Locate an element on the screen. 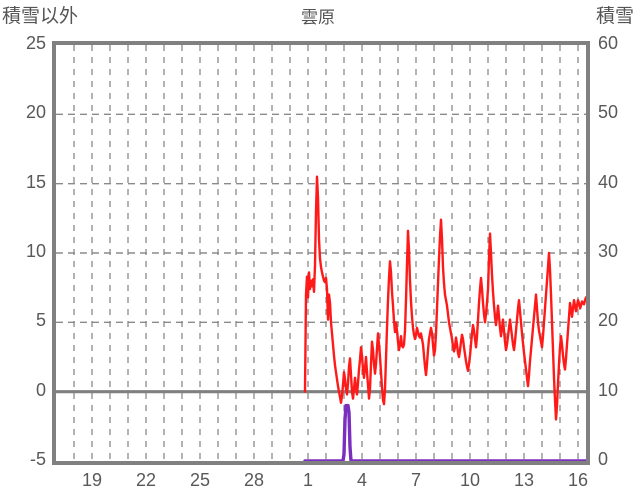 Image resolution: width=636 pixels, height=501 pixels. y-axis-tick-right: 20 is located at coordinates (608, 320).